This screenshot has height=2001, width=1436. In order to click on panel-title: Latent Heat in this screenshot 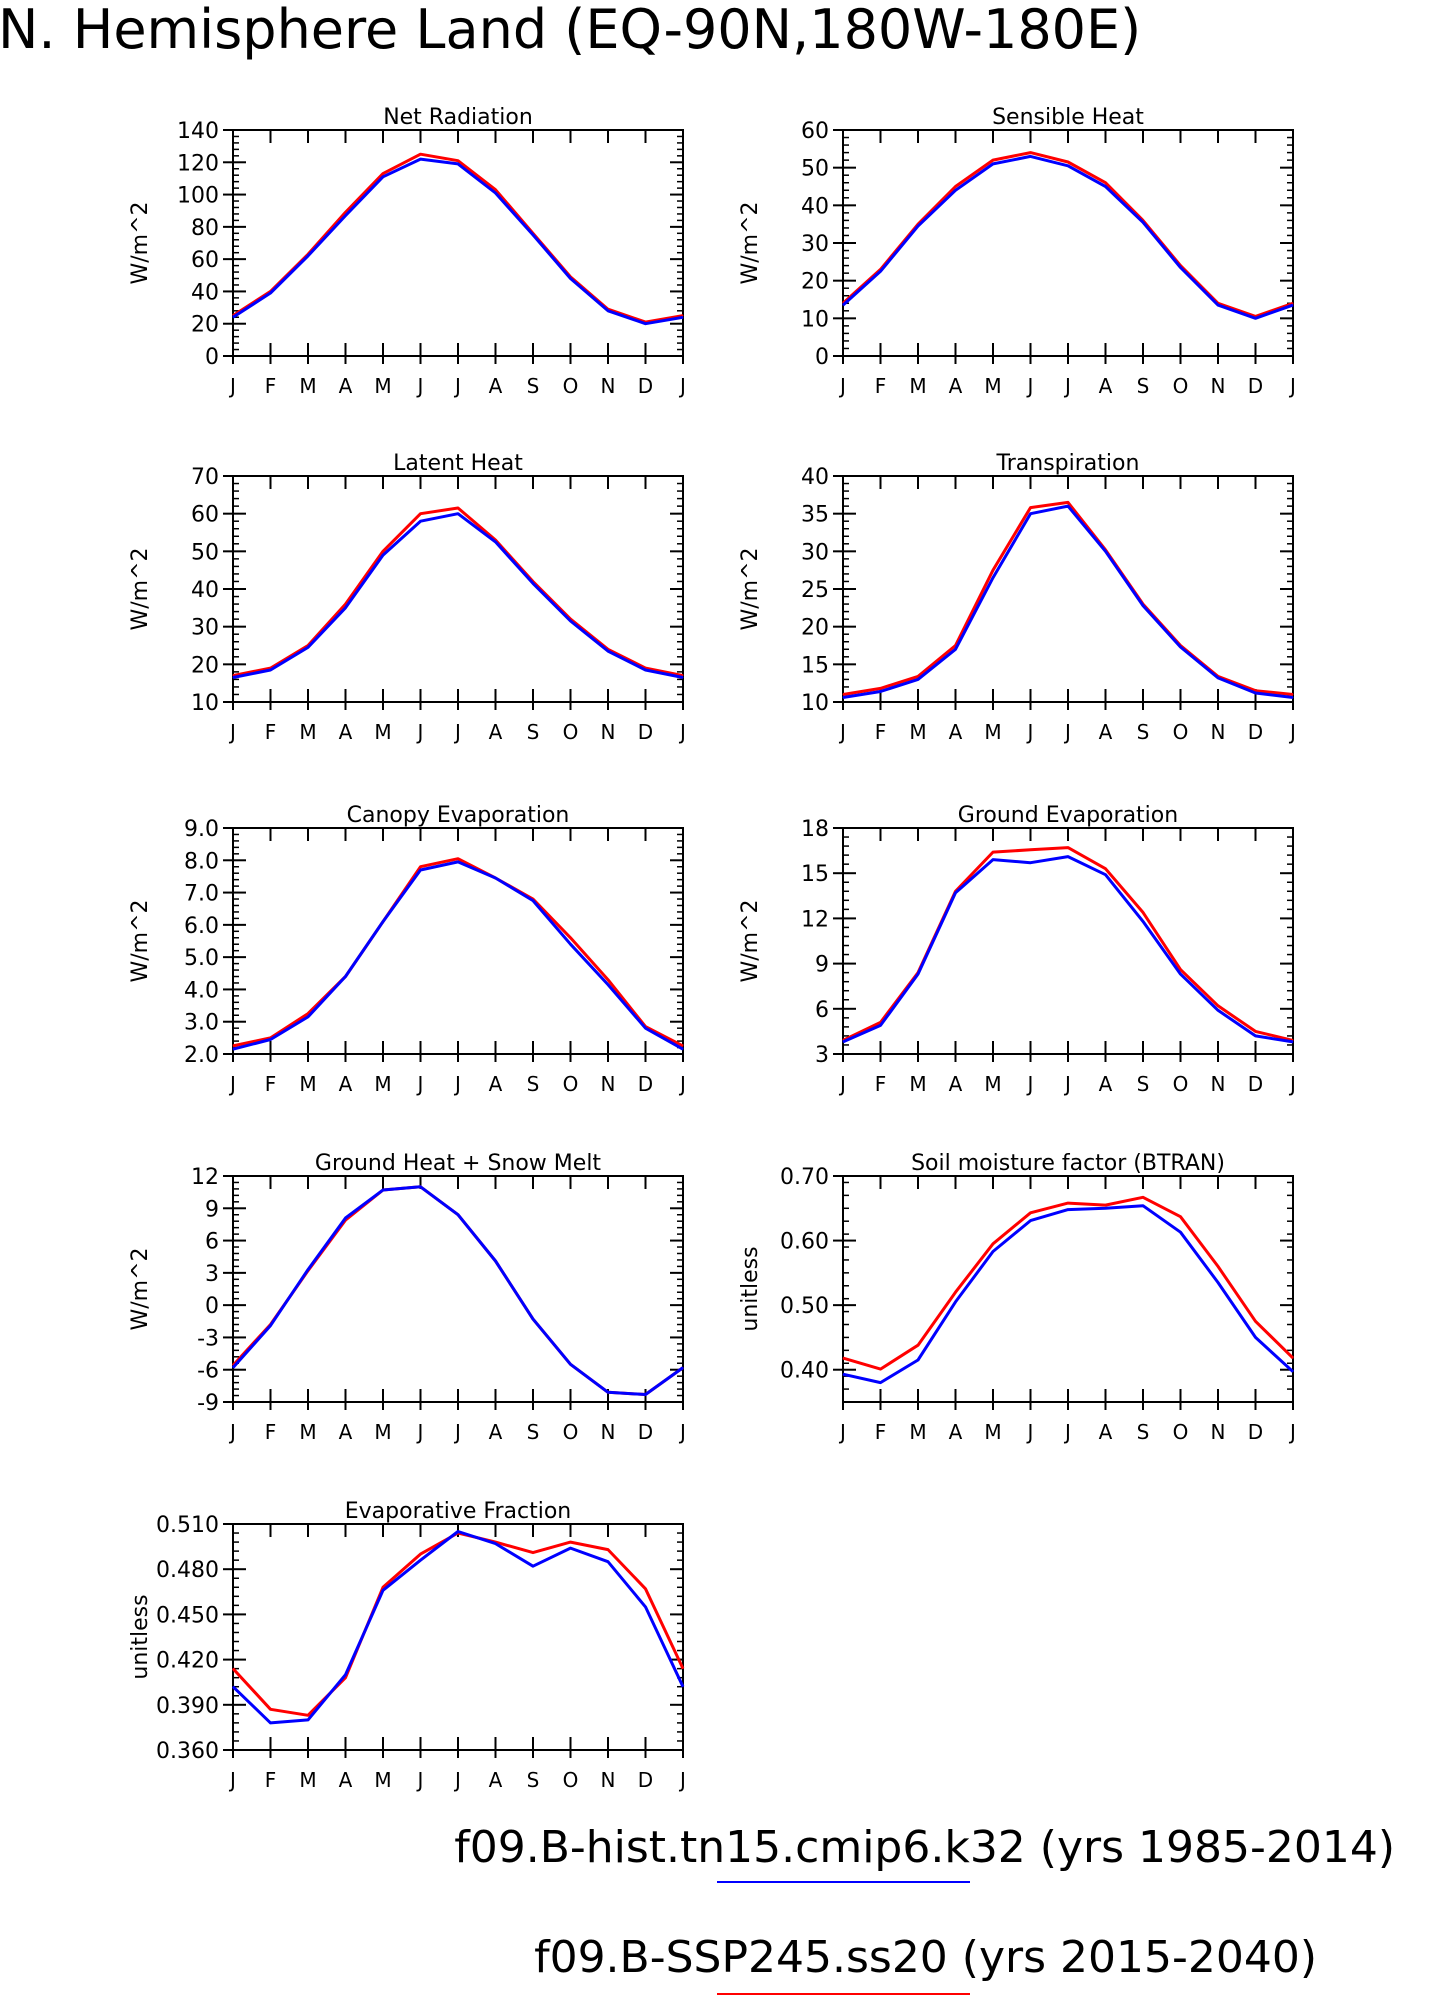, I will do `click(458, 463)`.